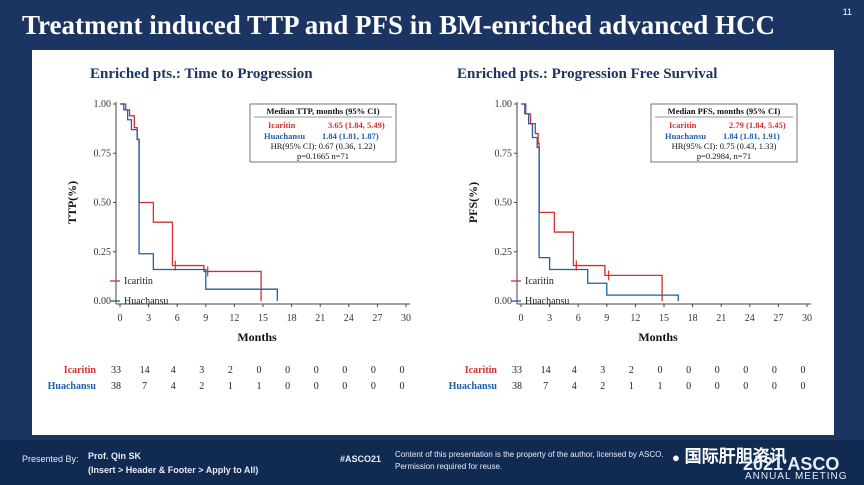 The width and height of the screenshot is (864, 485). What do you see at coordinates (282, 125) in the screenshot?
I see `legend-icaritin-name: Icaritin` at bounding box center [282, 125].